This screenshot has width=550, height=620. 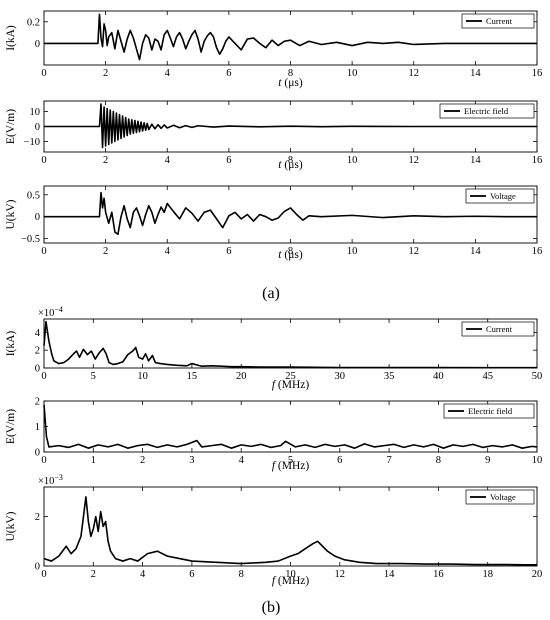 What do you see at coordinates (50, 480) in the screenshot?
I see `scale-multiplier: ×10⁻³` at bounding box center [50, 480].